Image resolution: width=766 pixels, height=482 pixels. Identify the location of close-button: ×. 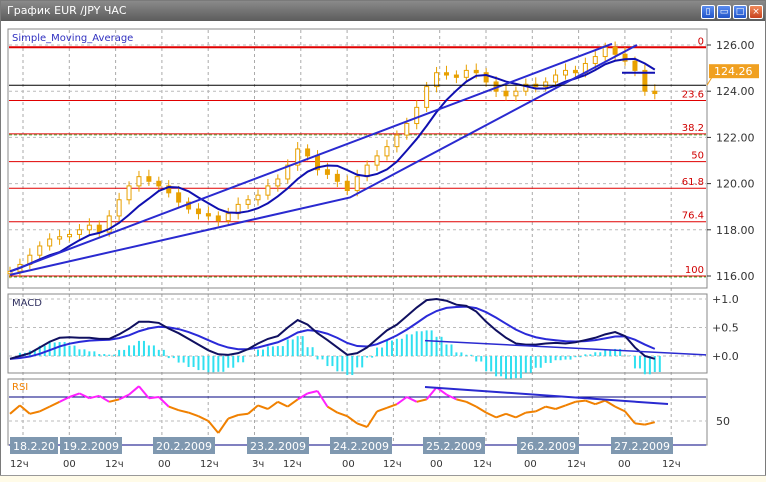
(756, 12).